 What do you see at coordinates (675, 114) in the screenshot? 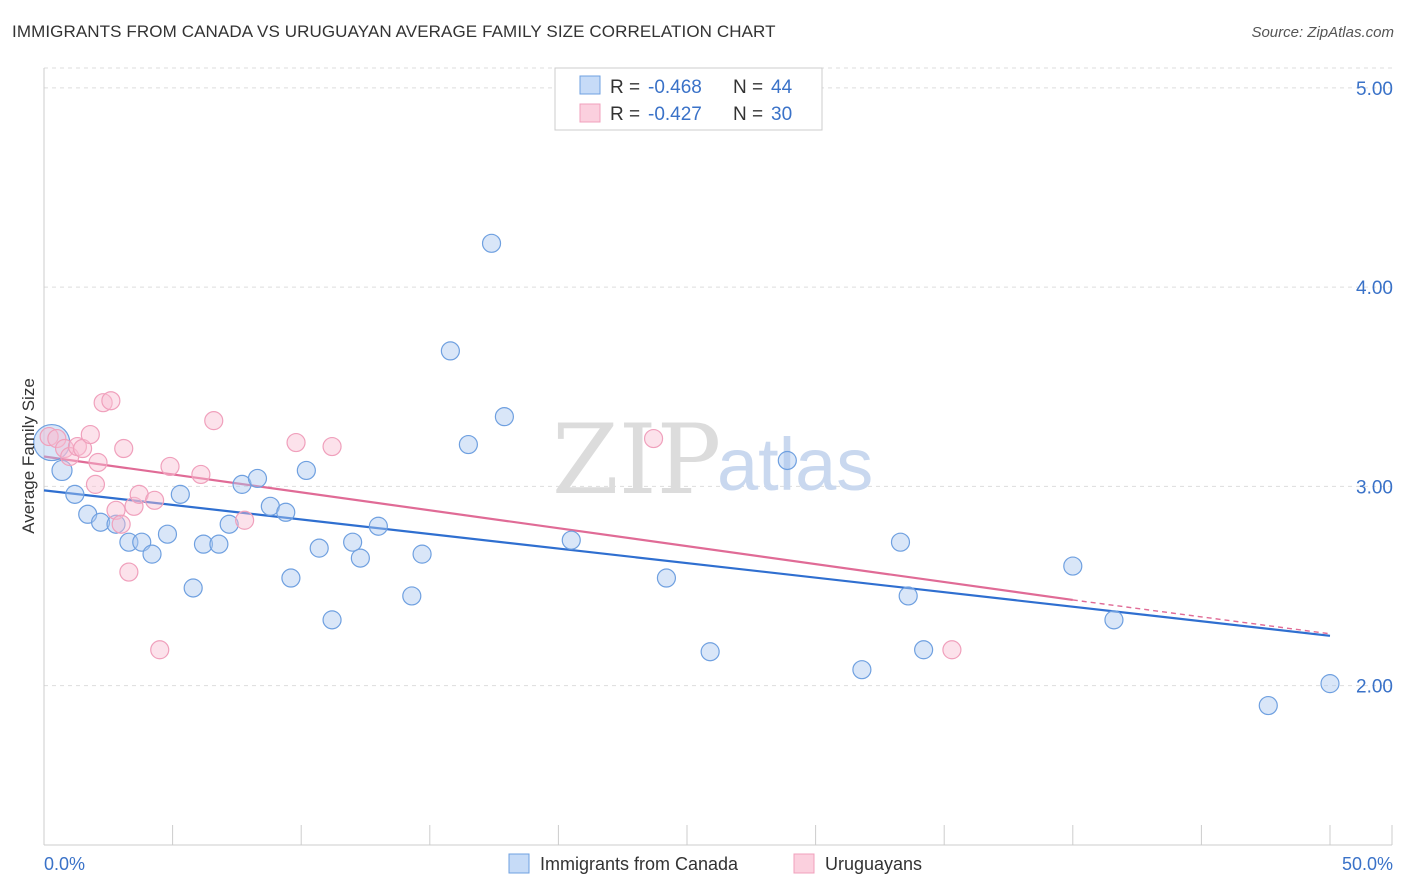
I see `legend-r-value-2: -0.427` at bounding box center [675, 114].